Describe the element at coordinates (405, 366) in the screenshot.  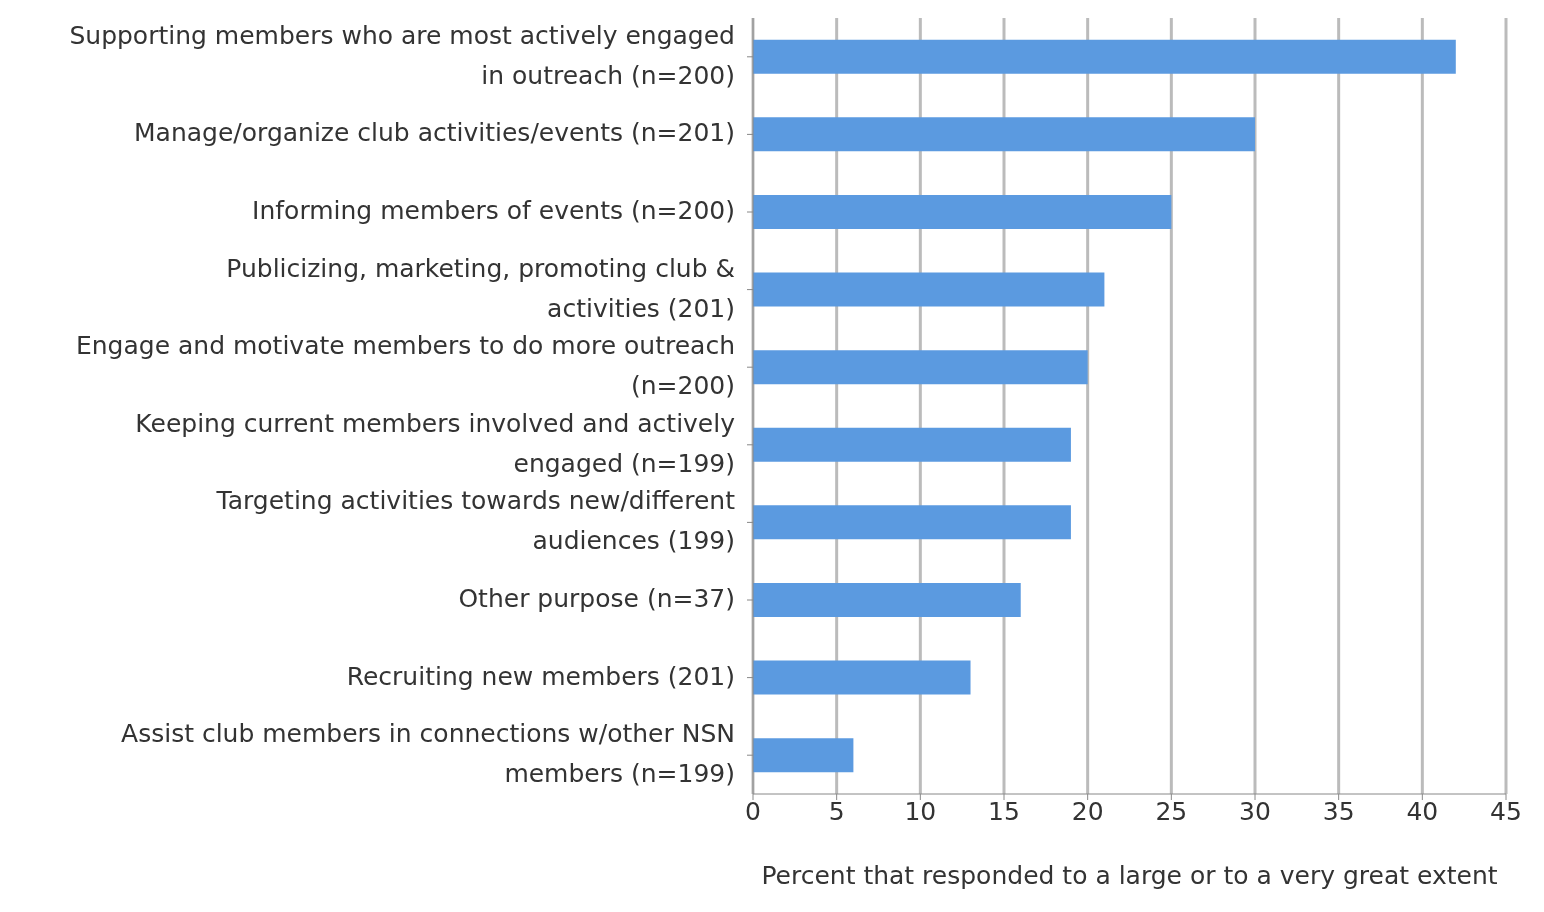
I see `y-tick-label: Engage and motivate members to do more outreach (n=200)` at that location.